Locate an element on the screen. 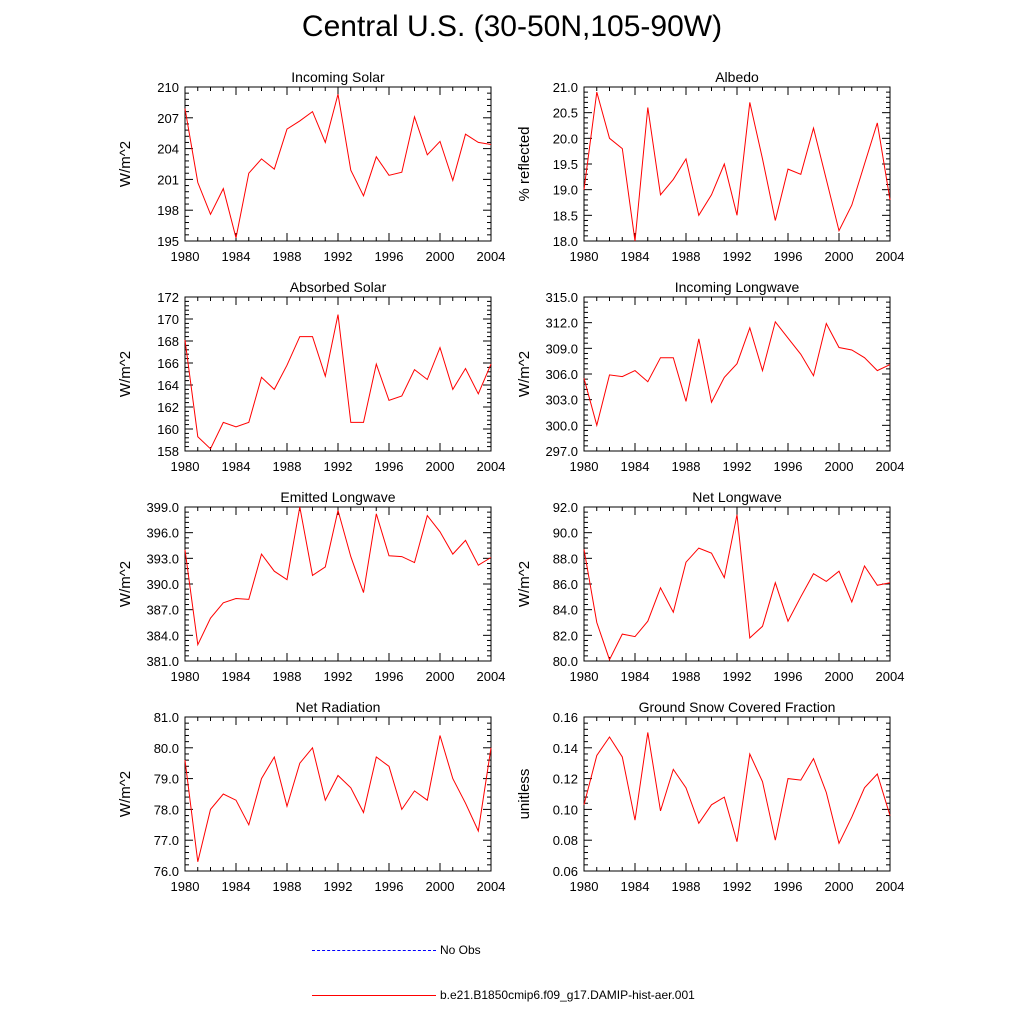 The image size is (1024, 1024). chart-title: Net Longwave is located at coordinates (737, 497).